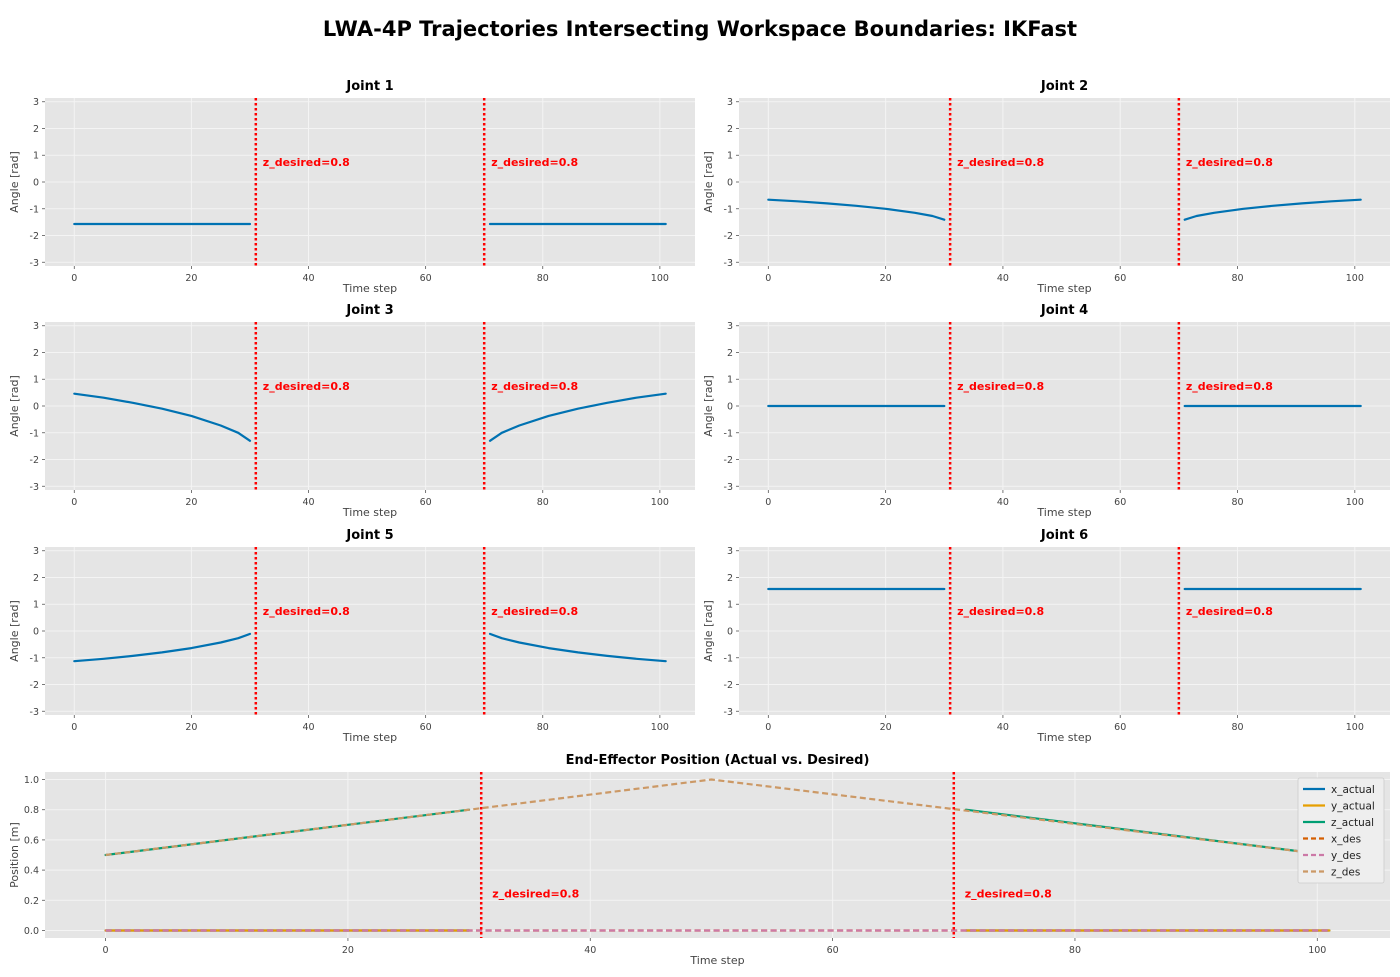 This screenshot has height=977, width=1400. What do you see at coordinates (1346, 856) in the screenshot?
I see `legend-label: y_des` at bounding box center [1346, 856].